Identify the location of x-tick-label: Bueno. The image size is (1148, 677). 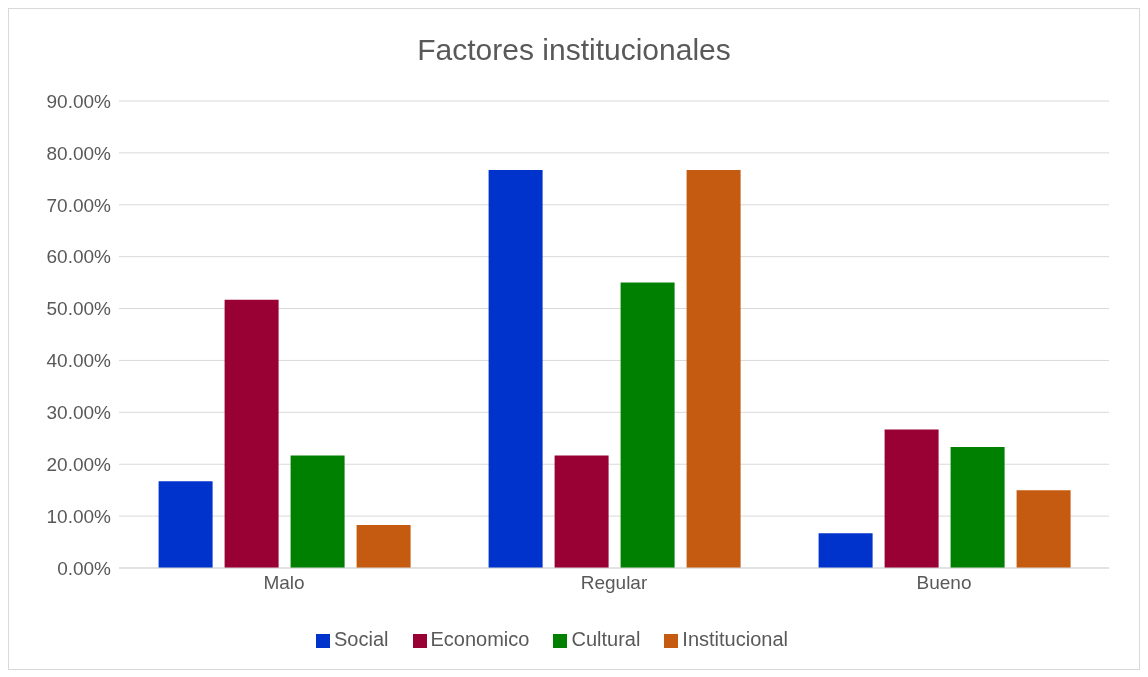
(944, 583).